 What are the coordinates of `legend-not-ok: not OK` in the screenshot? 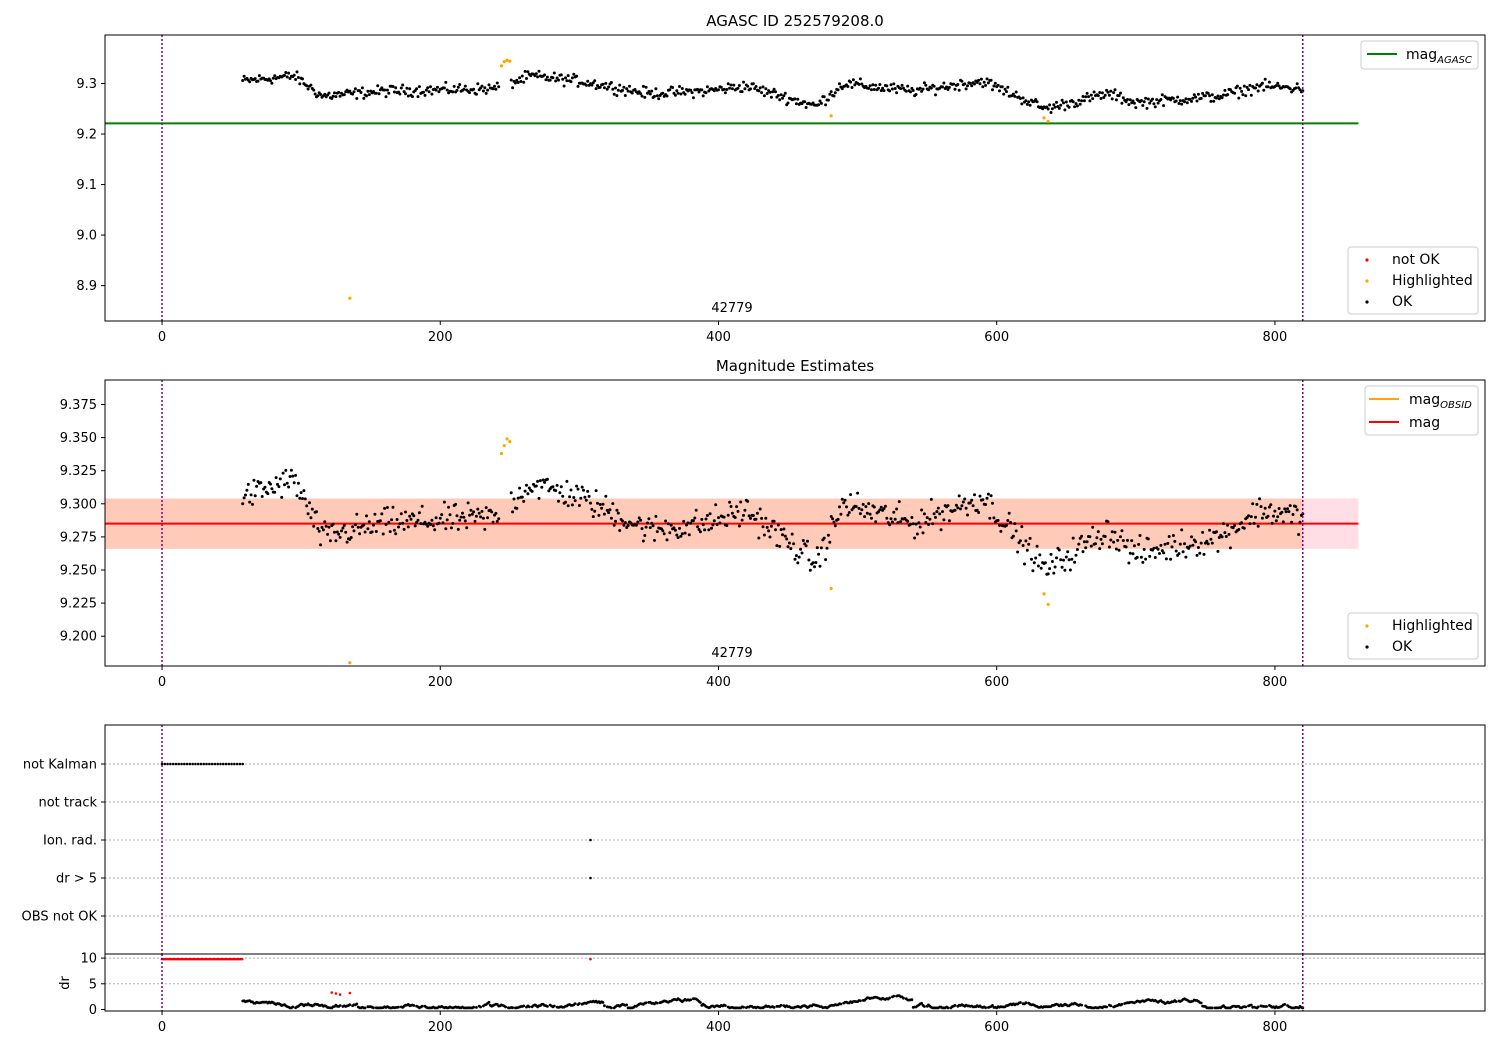 It's located at (1416, 260).